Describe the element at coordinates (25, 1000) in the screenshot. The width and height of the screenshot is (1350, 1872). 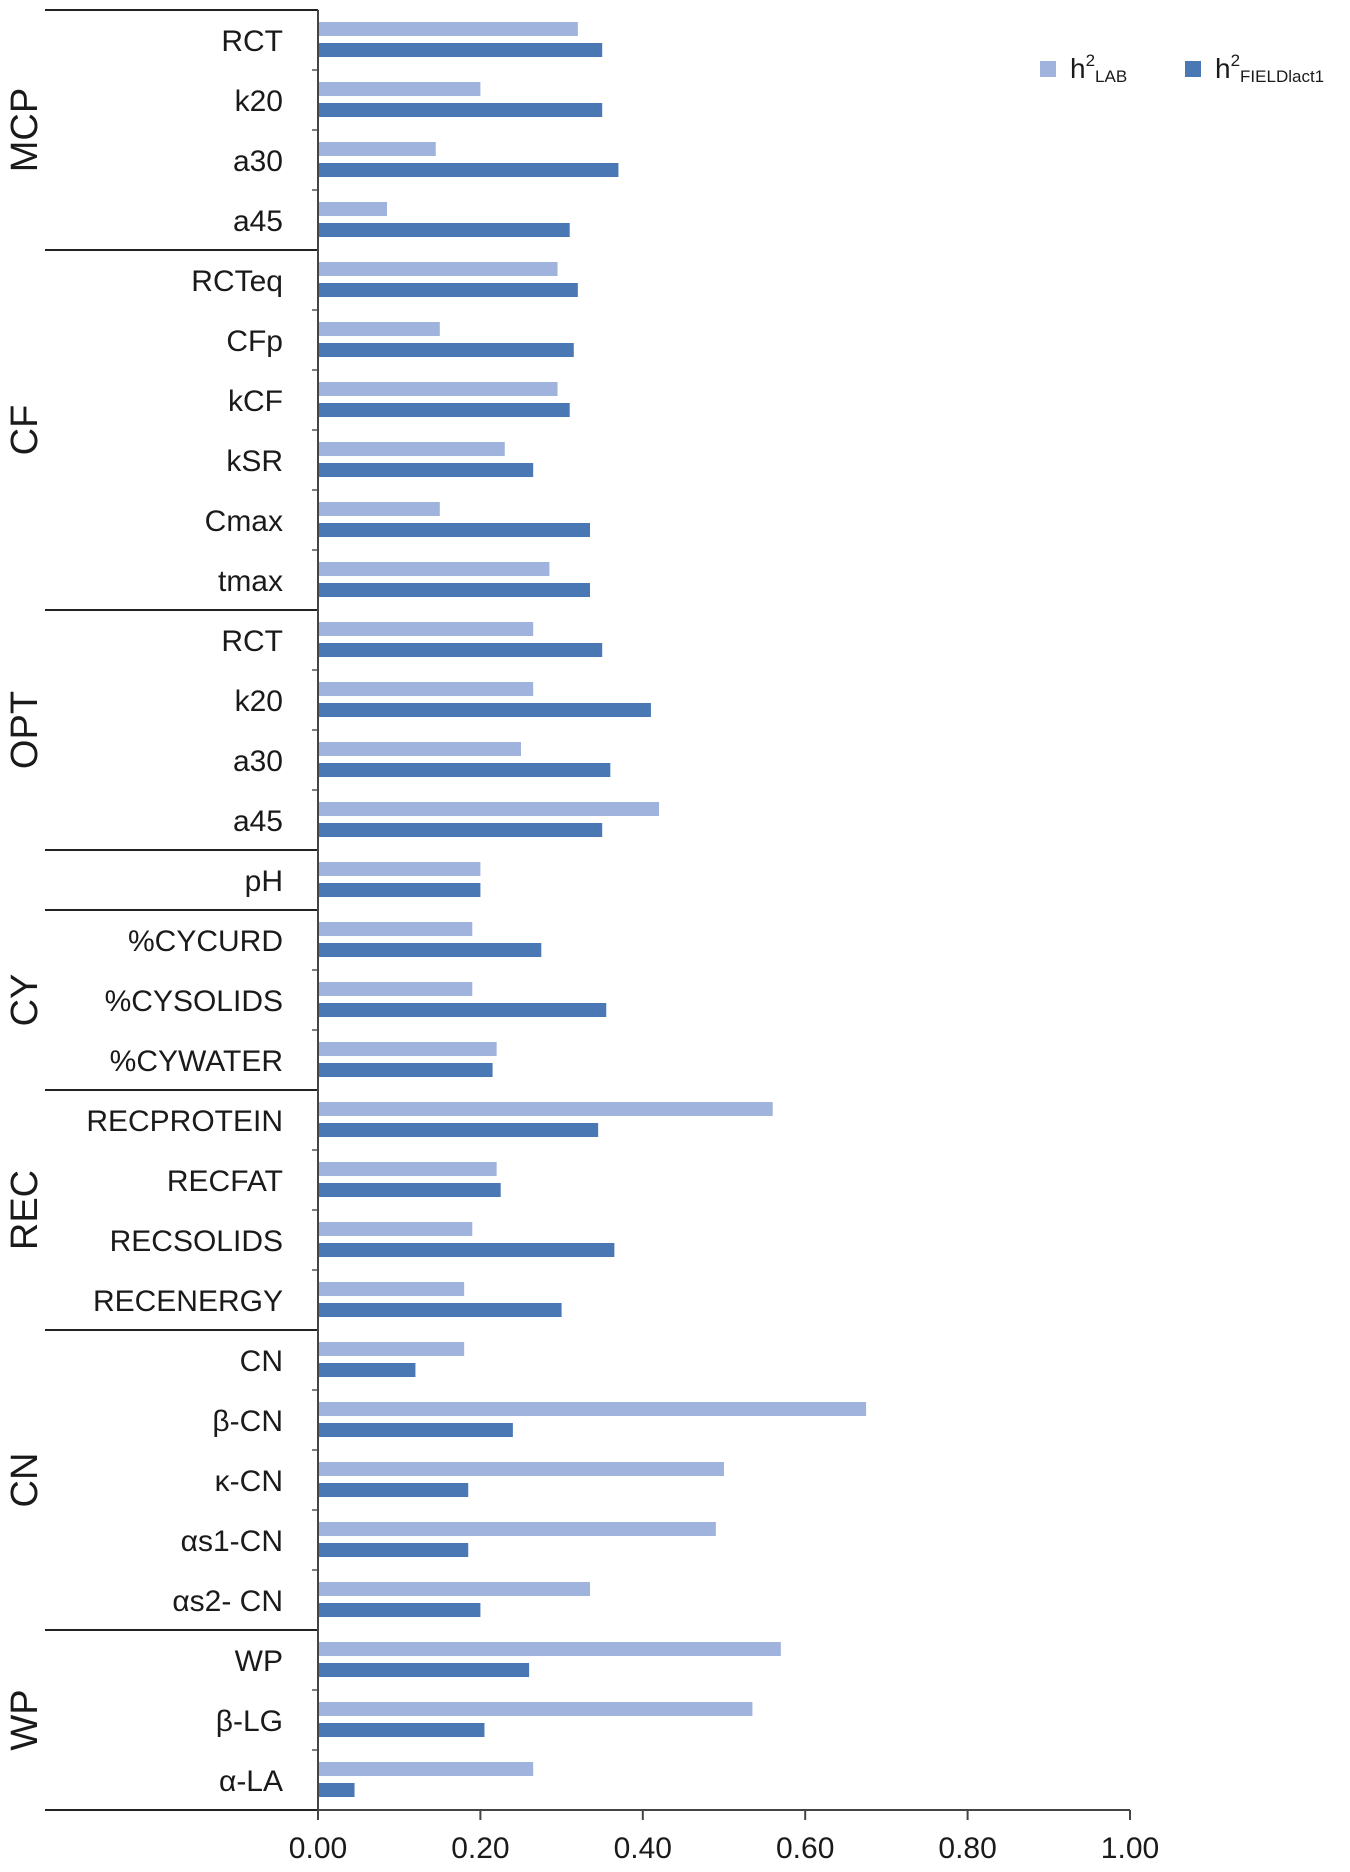
I see `group-label: CY` at that location.